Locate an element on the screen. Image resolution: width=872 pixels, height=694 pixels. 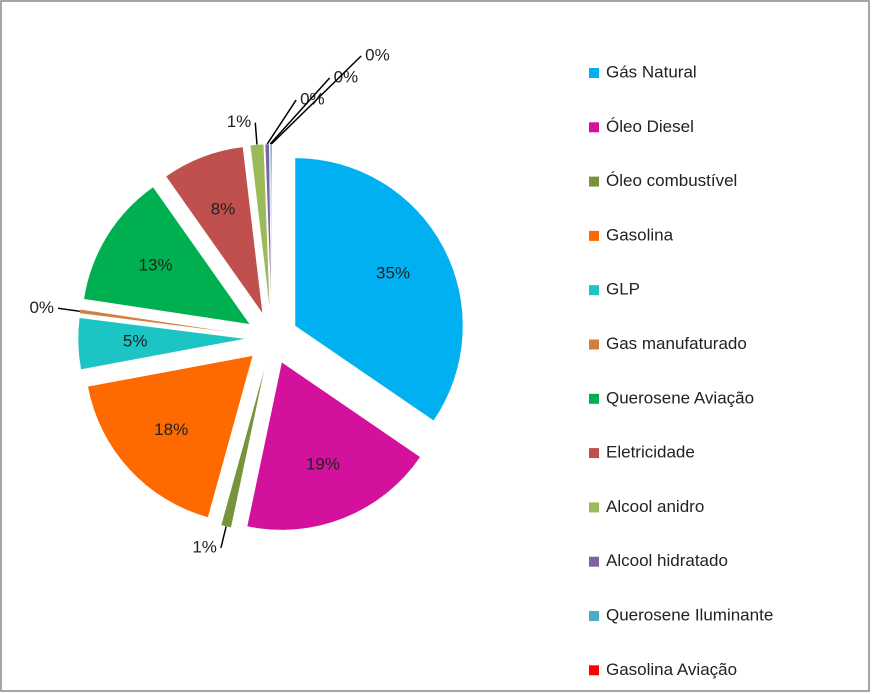
data-label: 19% is located at coordinates (323, 464).